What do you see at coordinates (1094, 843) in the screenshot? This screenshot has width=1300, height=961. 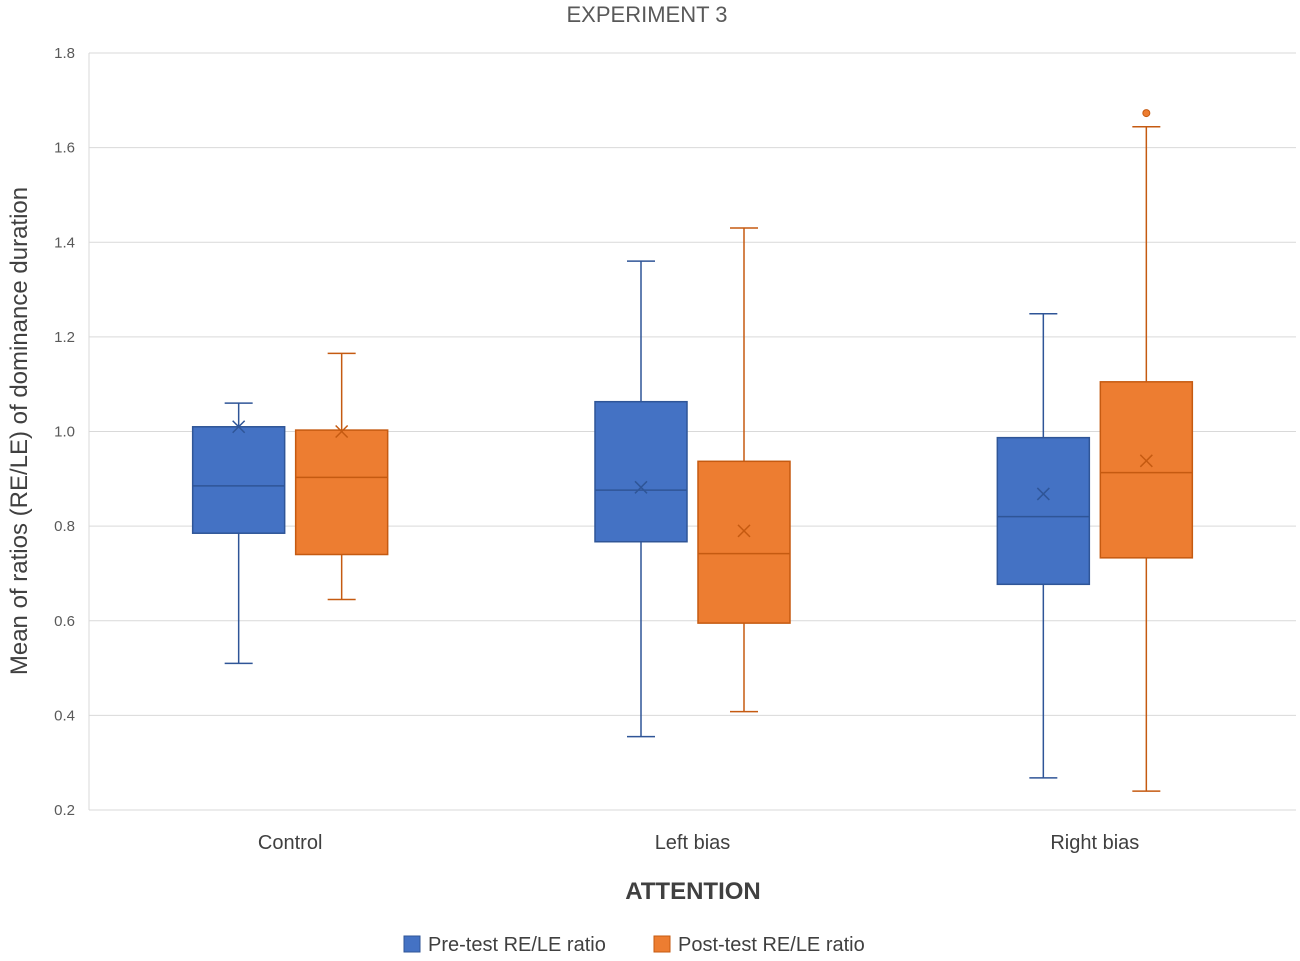 I see `x-category-label: Right bias` at bounding box center [1094, 843].